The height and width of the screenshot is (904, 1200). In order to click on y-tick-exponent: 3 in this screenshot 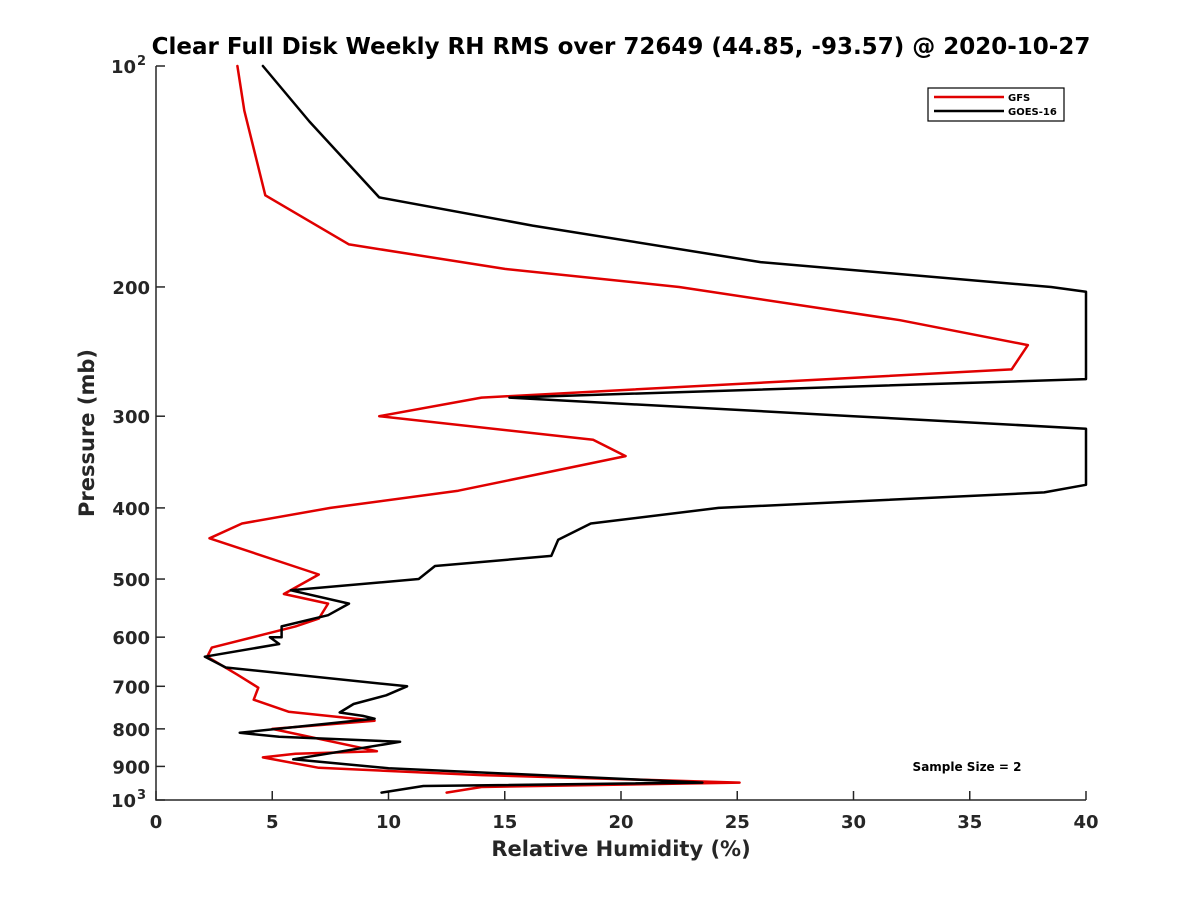, I will do `click(141, 795)`.